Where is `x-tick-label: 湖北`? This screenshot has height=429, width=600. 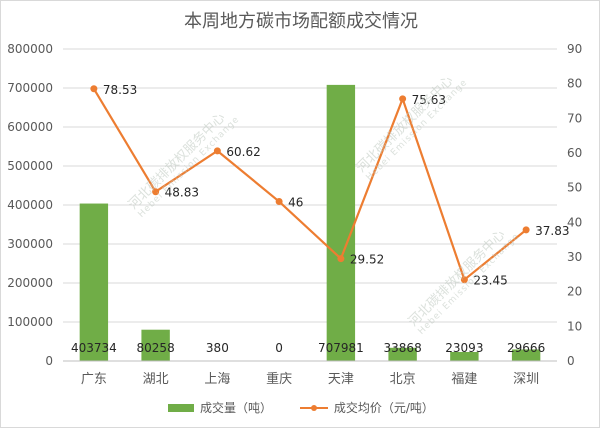 x-tick-label: 湖北 is located at coordinates (156, 379).